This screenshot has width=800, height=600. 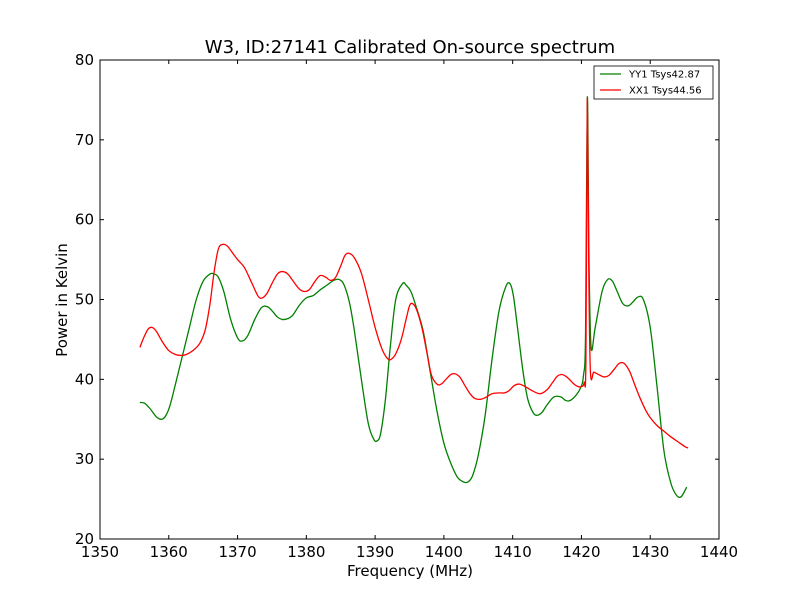 I want to click on x-axis-label: Frequency (MHz), so click(x=410, y=571).